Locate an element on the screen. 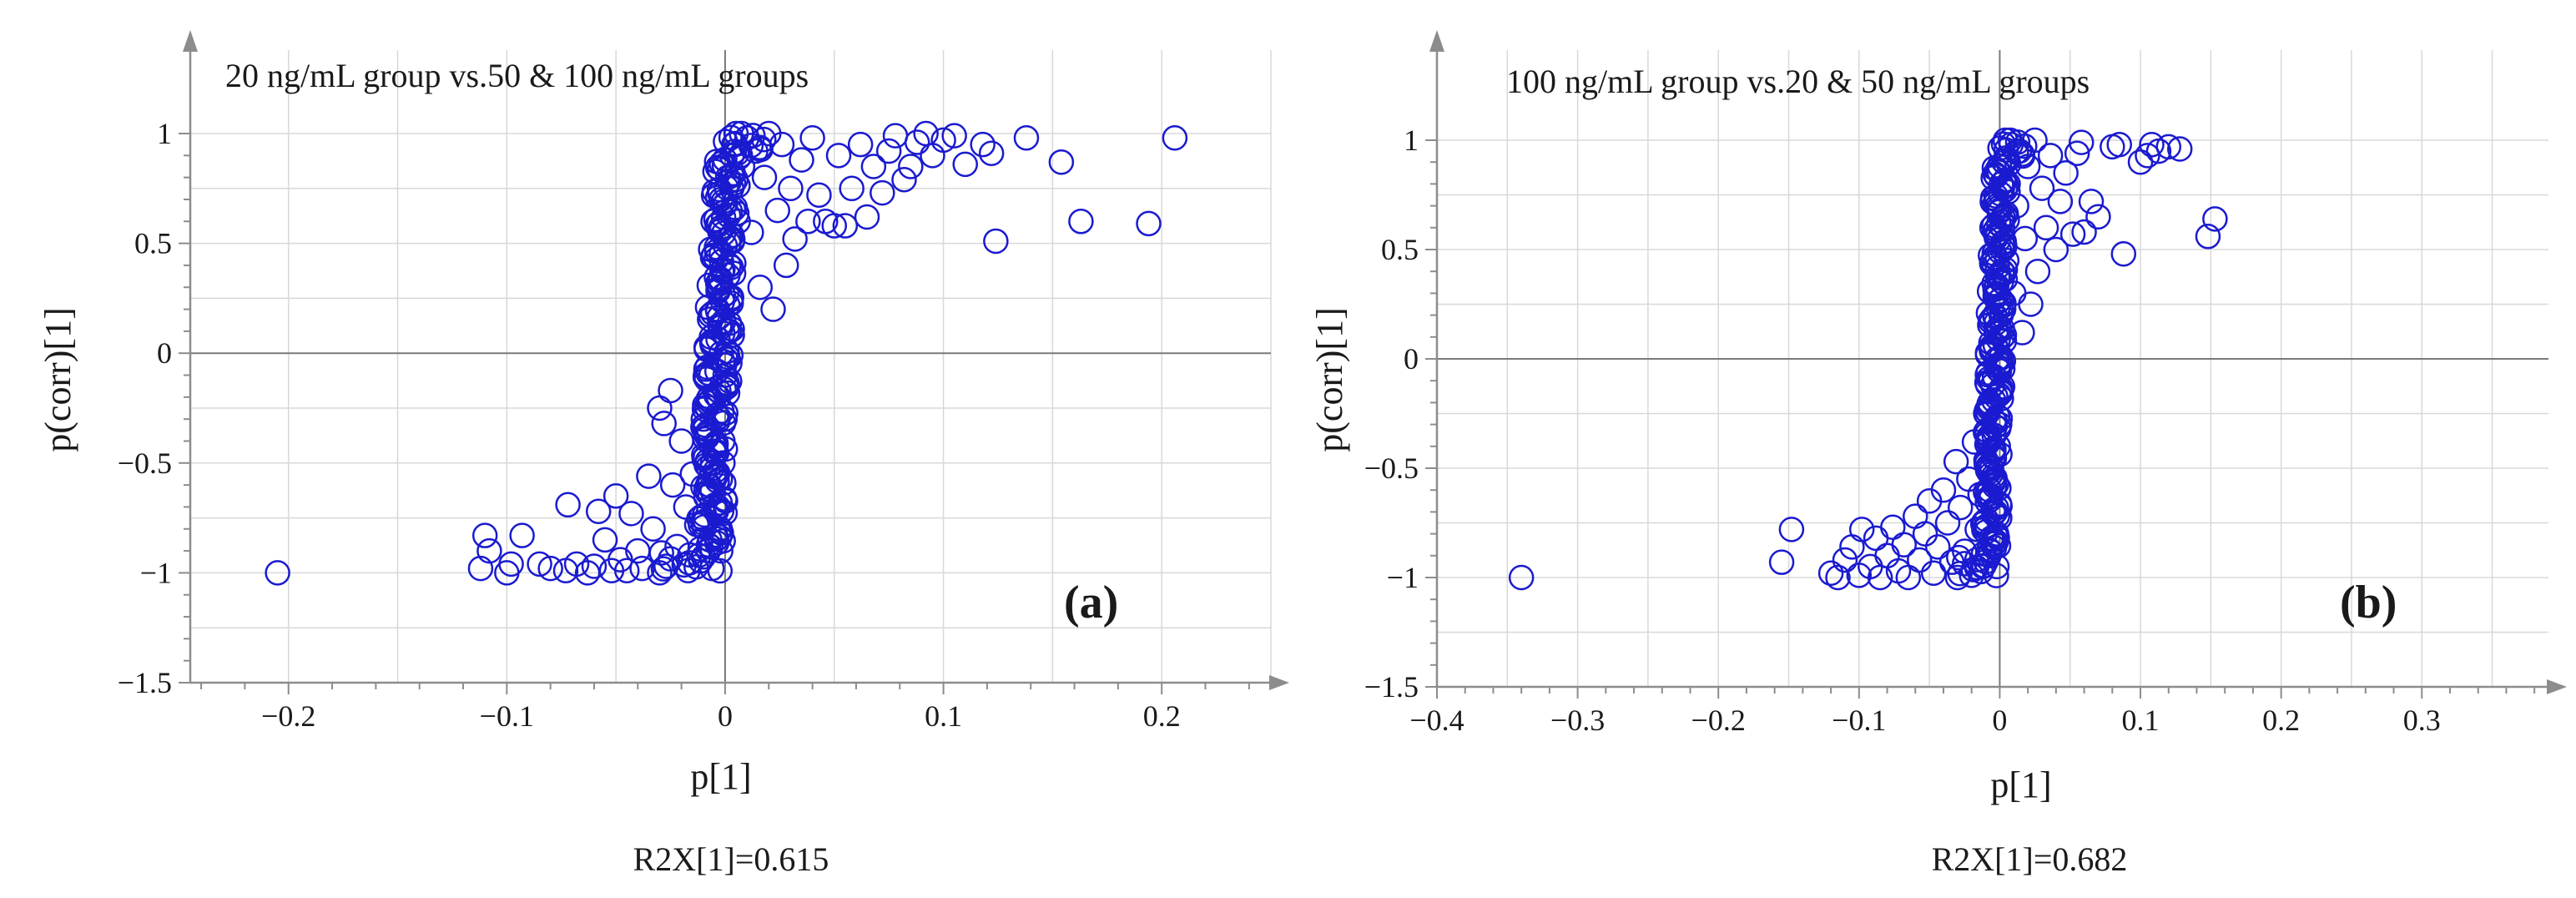  panel-b-y-tick-label: −0.5 is located at coordinates (1391, 469).